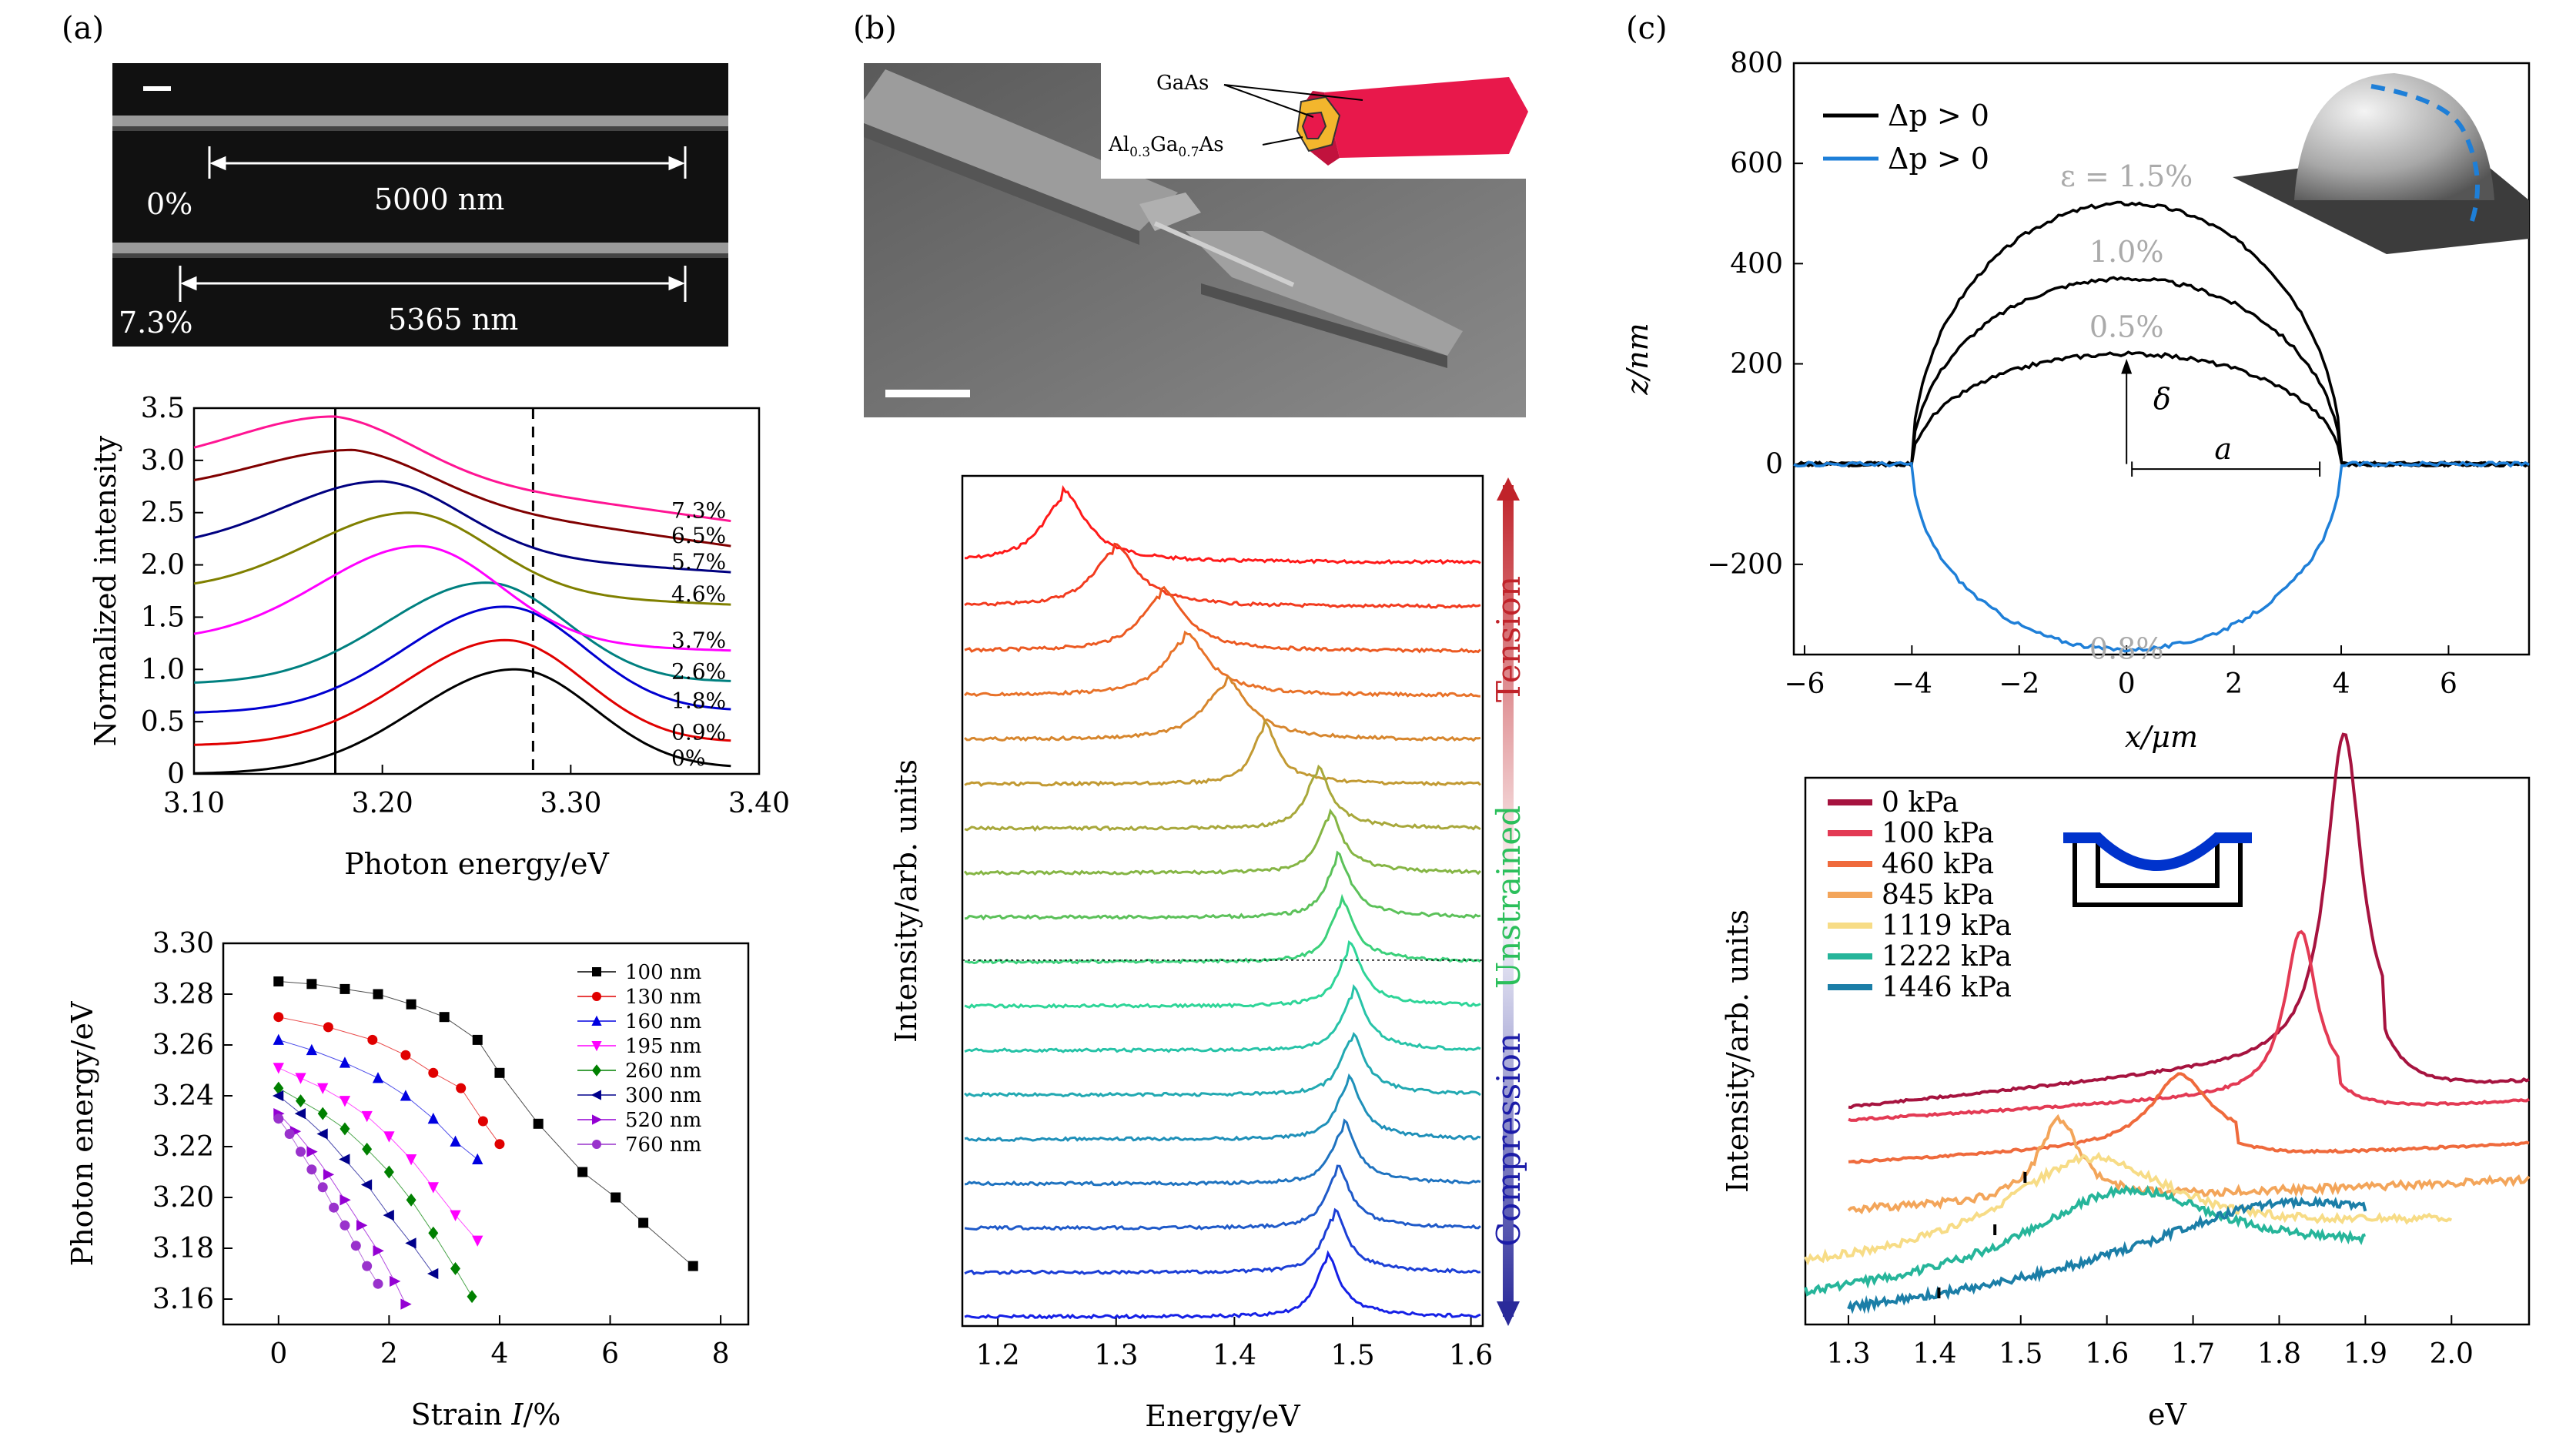  Describe the element at coordinates (1938, 895) in the screenshot. I see `legend-label: 845 kPa` at that location.